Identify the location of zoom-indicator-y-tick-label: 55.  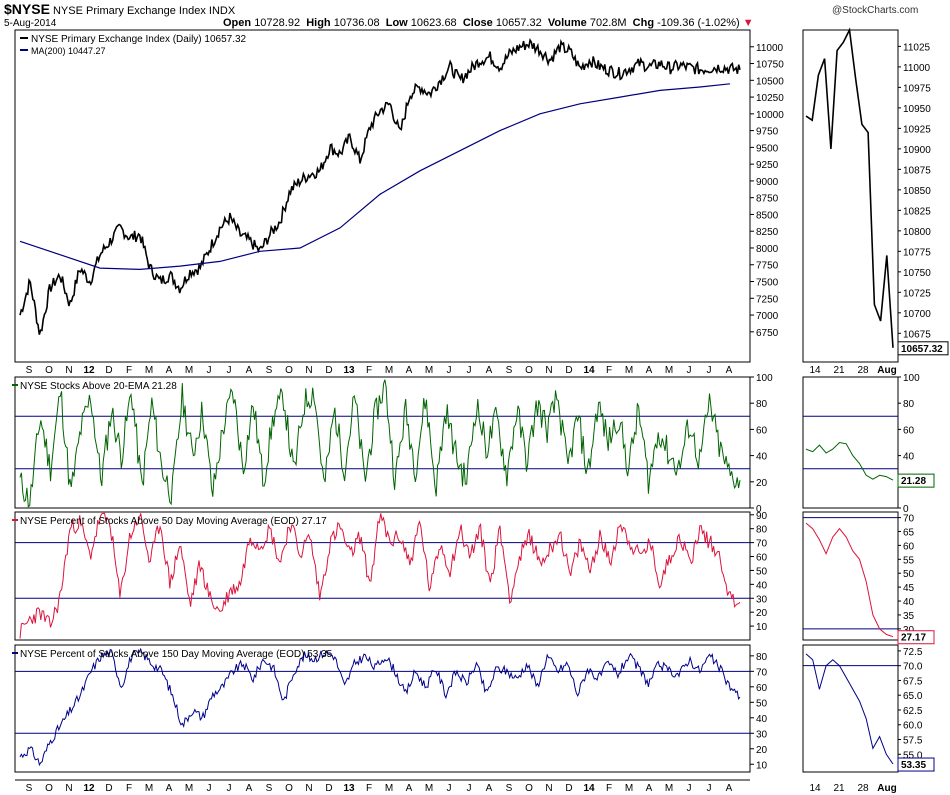
(909, 560).